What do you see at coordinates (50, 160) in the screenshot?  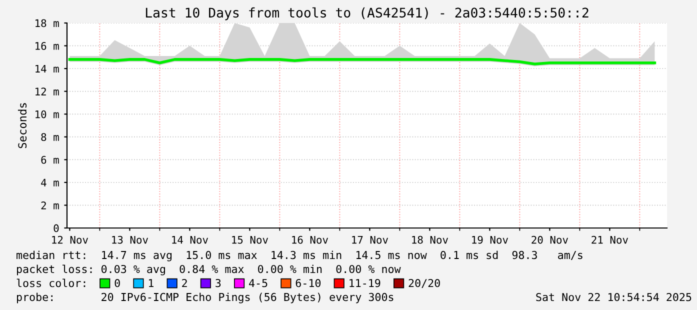 I see `y-tick-label: 6 m` at bounding box center [50, 160].